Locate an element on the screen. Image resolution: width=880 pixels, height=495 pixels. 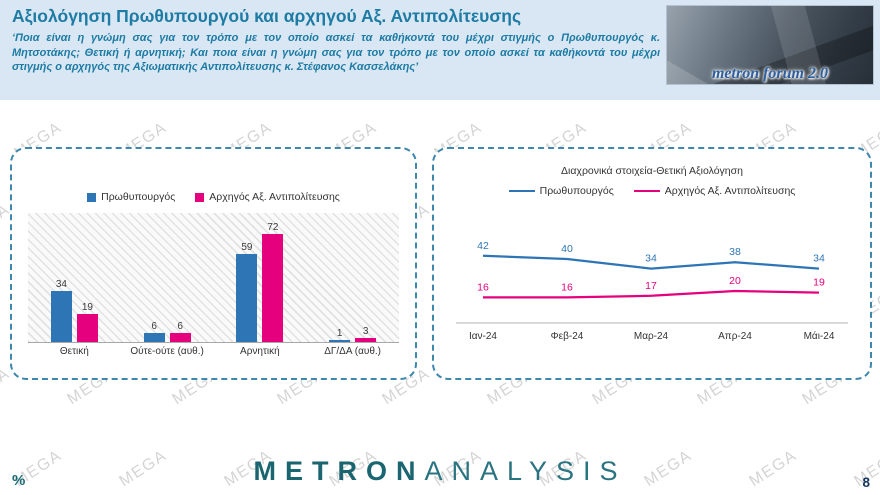
line-value-label: 20 is located at coordinates (735, 281).